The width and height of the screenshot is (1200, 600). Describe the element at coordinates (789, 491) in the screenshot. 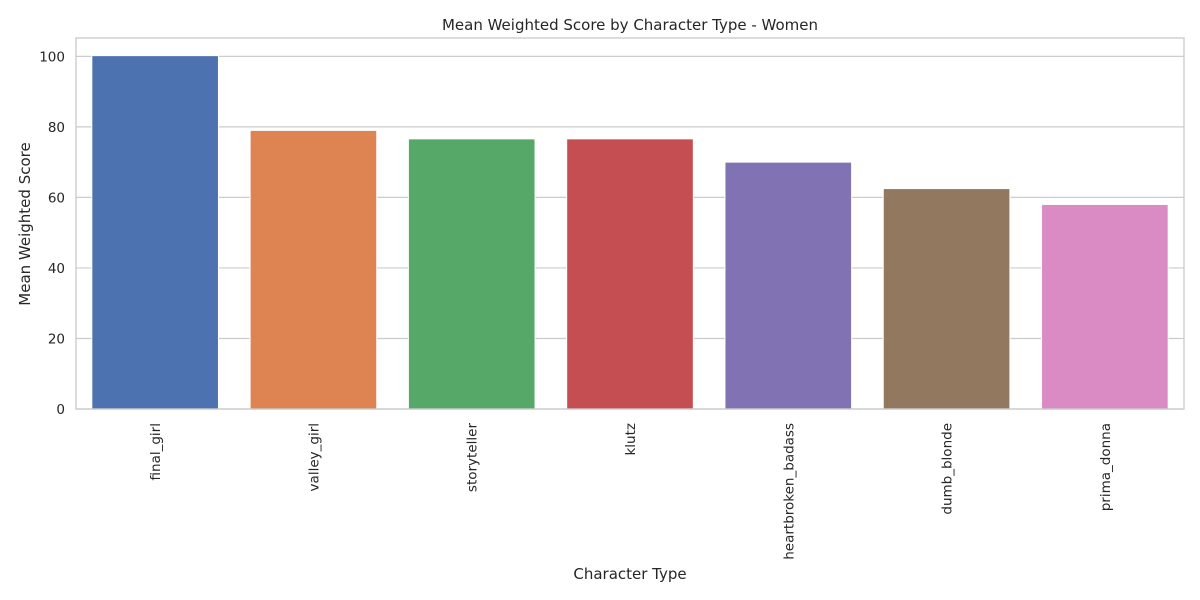

I see `x-tick-label: heartbroken_badass` at that location.